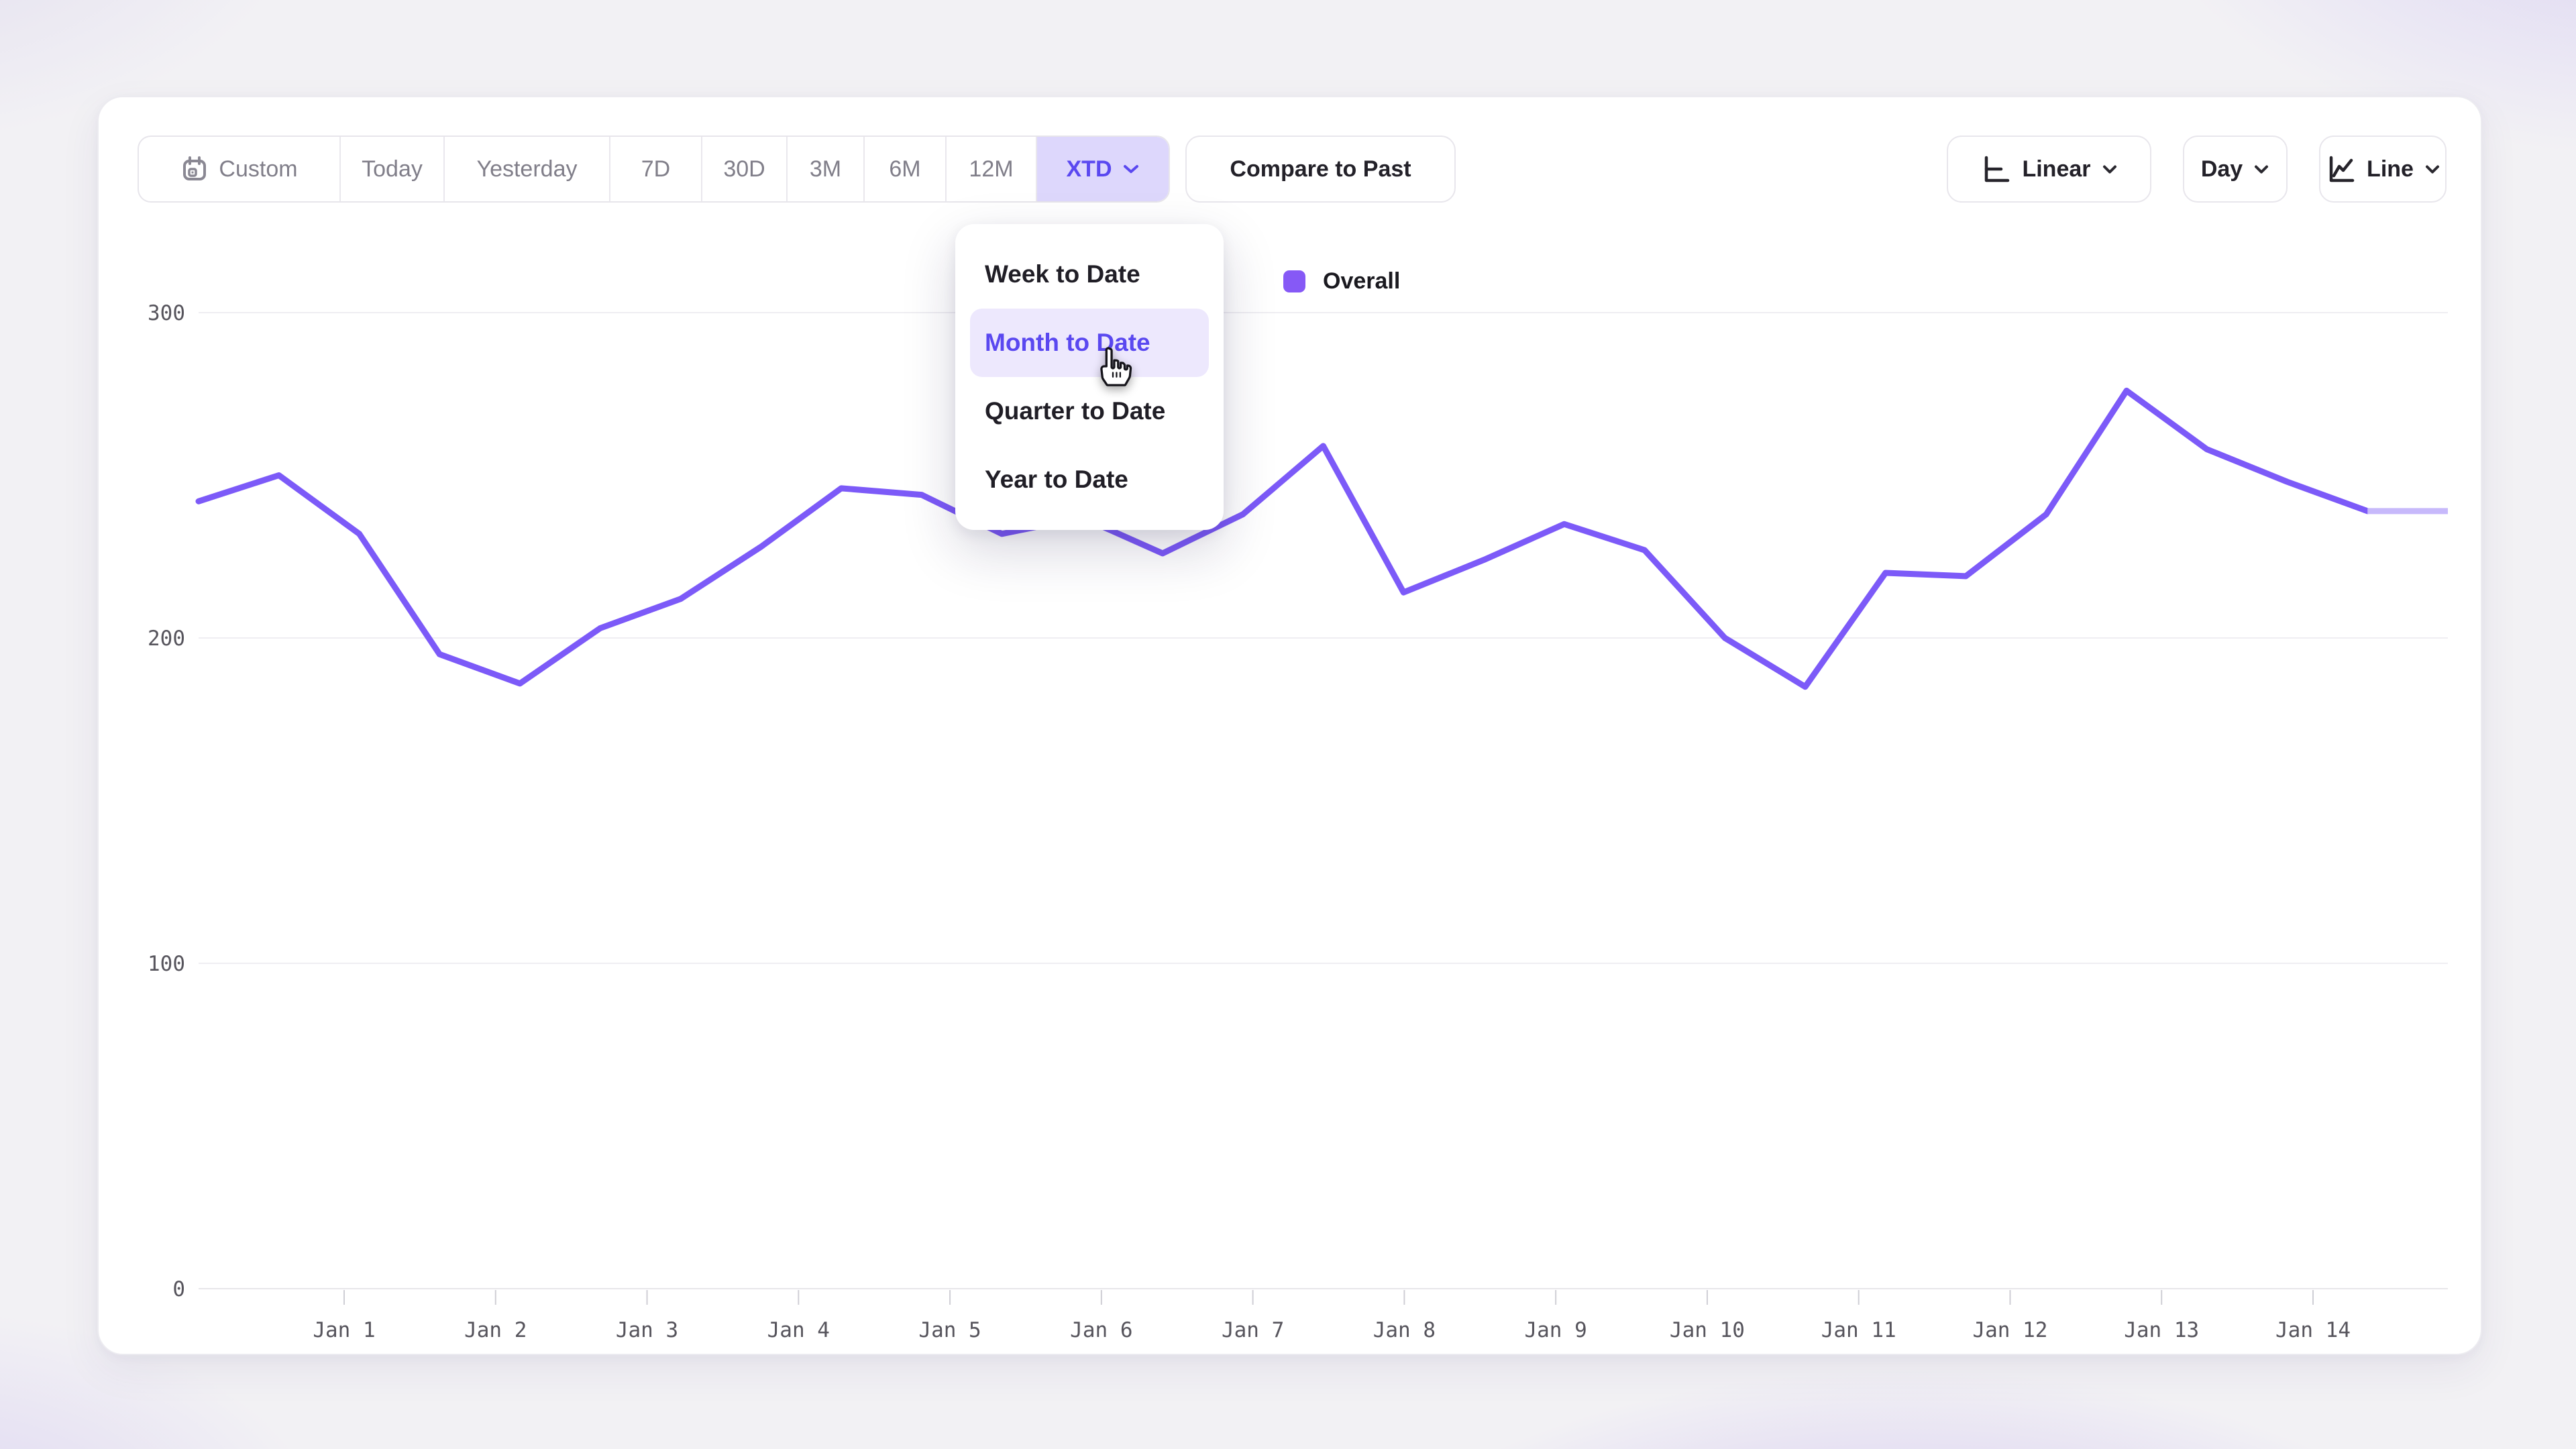  I want to click on calendar-icon, so click(194, 169).